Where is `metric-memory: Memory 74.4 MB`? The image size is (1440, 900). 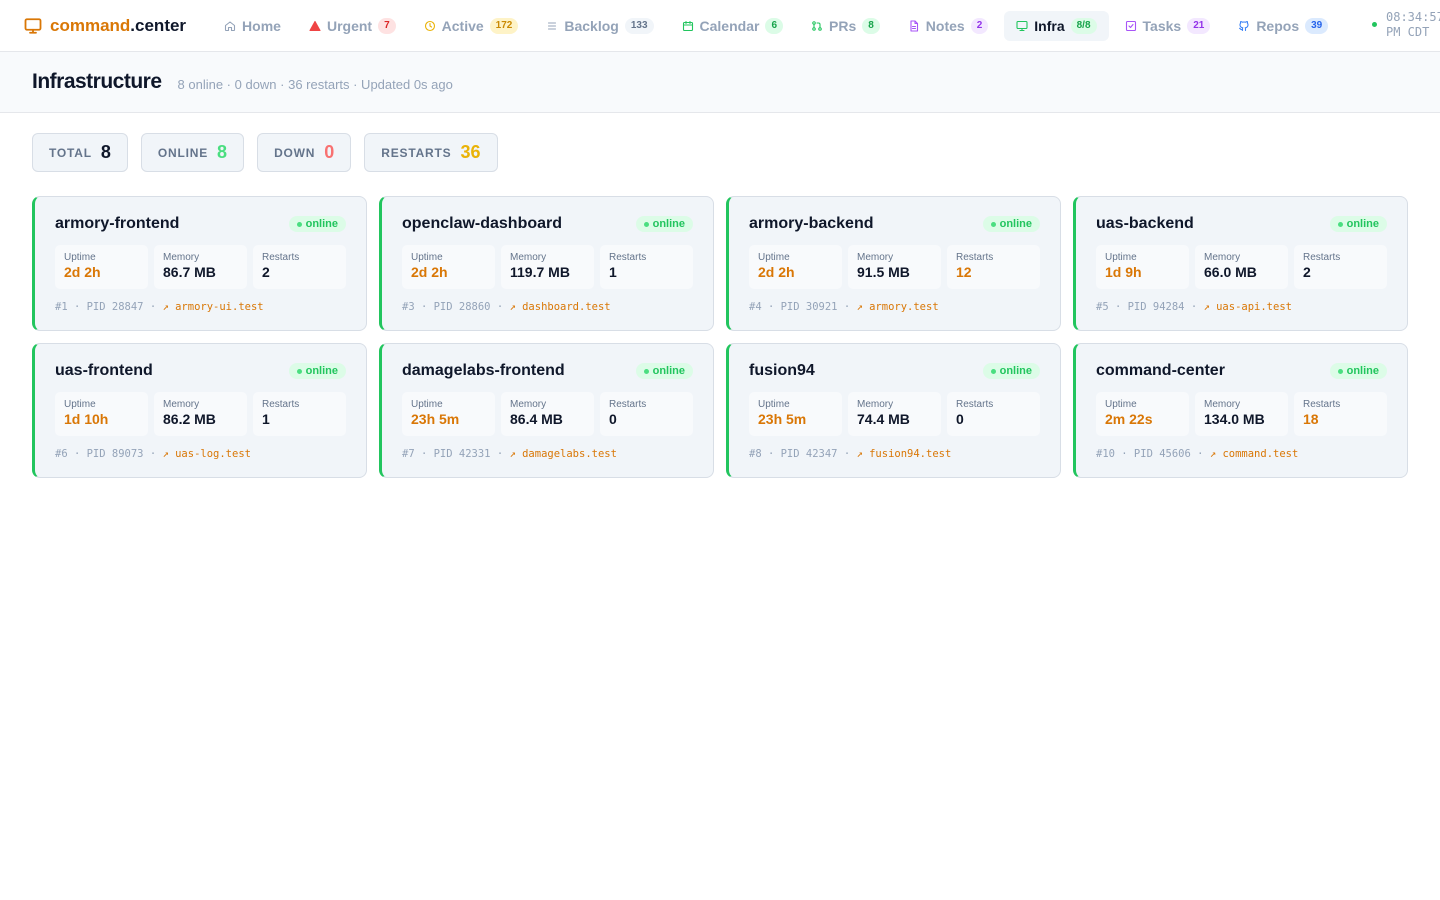
metric-memory: Memory 74.4 MB is located at coordinates (894, 414).